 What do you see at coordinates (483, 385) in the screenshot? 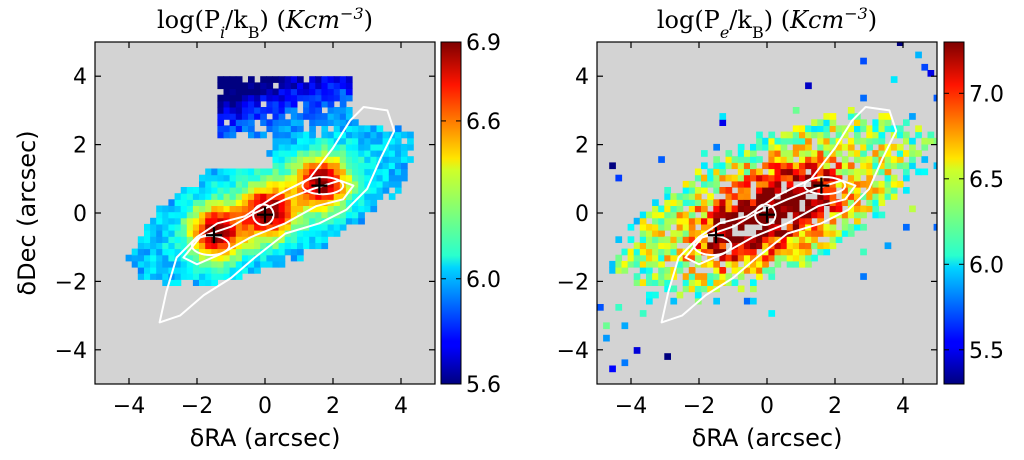
I see `colorbar-tick-label: 5.6` at bounding box center [483, 385].